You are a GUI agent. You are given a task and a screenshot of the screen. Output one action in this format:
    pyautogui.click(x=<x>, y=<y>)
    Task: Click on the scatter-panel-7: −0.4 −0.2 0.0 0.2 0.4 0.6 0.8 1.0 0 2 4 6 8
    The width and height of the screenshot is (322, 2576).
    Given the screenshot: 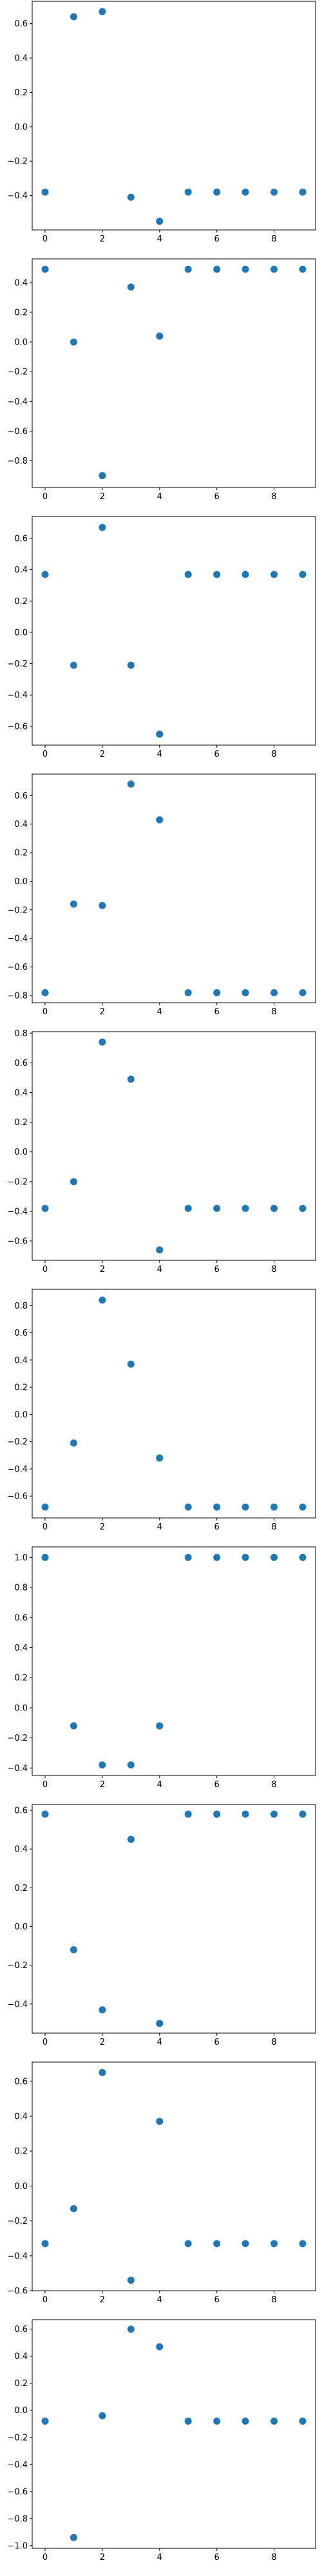 What is the action you would take?
    pyautogui.click(x=161, y=1668)
    